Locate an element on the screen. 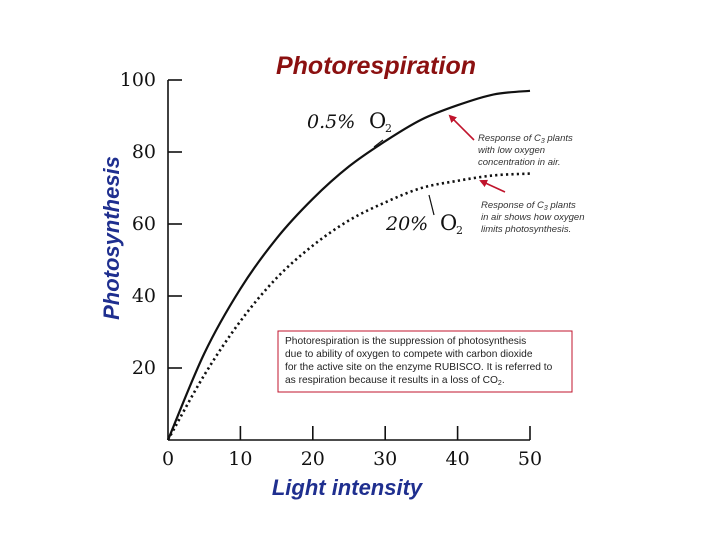  annotation-text: in air shows how oxygen is located at coordinates (533, 217).